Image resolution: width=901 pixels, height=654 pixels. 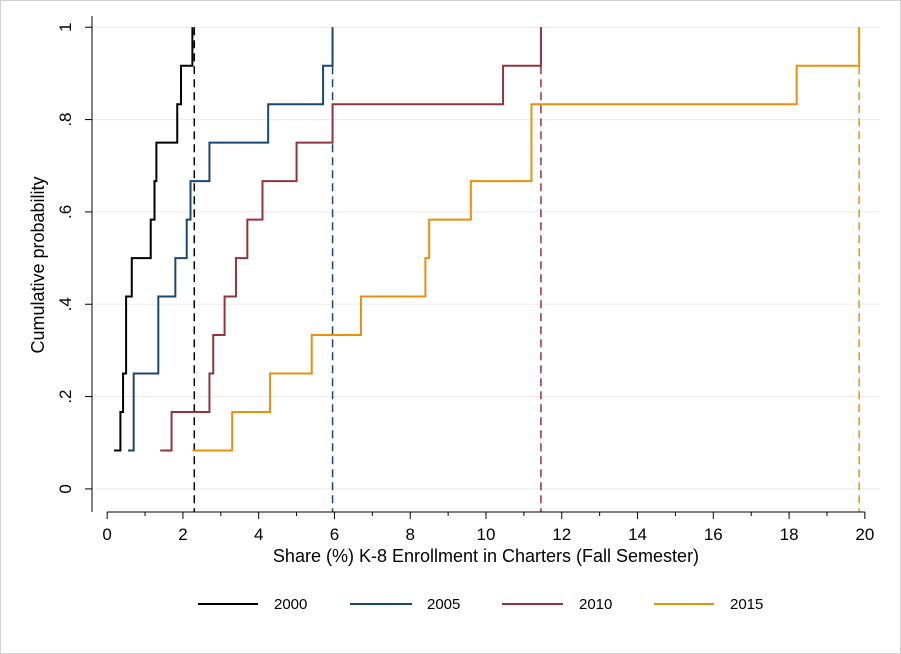 I want to click on y-tick-label: .2, so click(x=65, y=396).